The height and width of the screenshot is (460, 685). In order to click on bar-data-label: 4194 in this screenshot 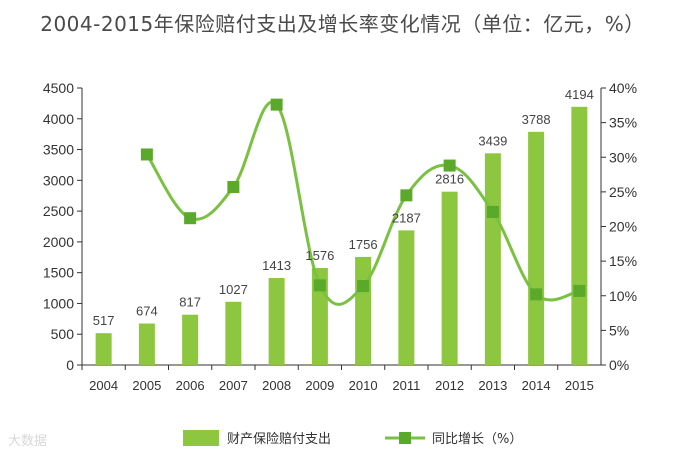, I will do `click(579, 94)`.